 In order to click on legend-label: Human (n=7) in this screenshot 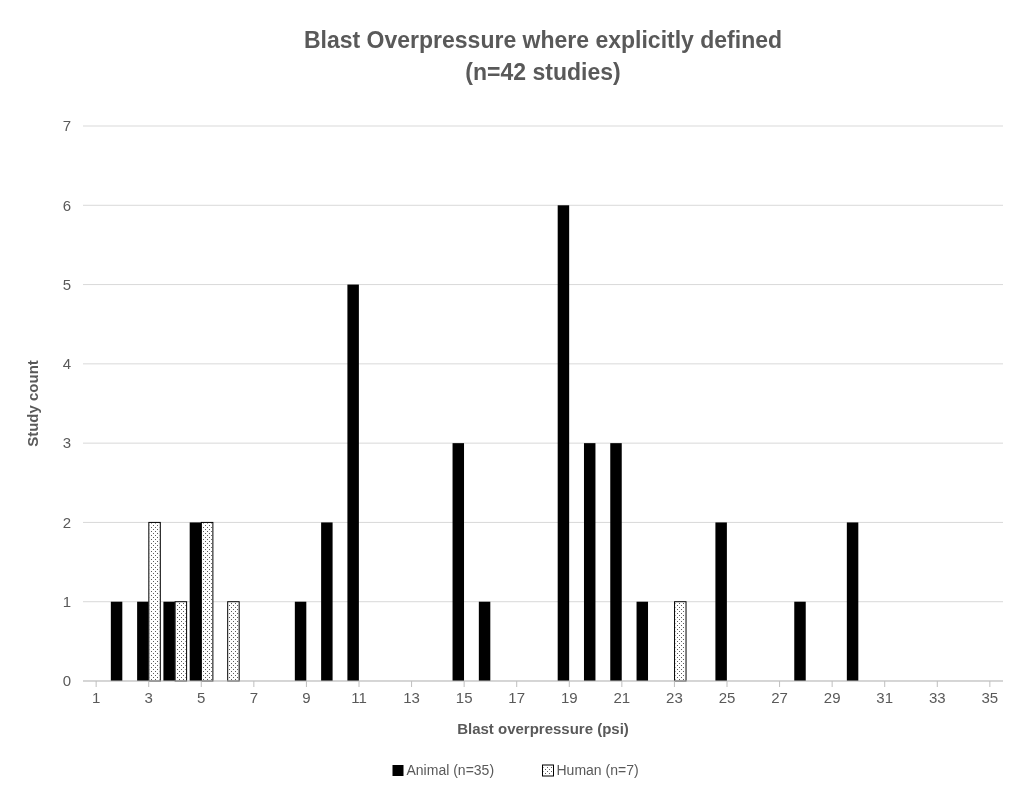, I will do `click(597, 770)`.